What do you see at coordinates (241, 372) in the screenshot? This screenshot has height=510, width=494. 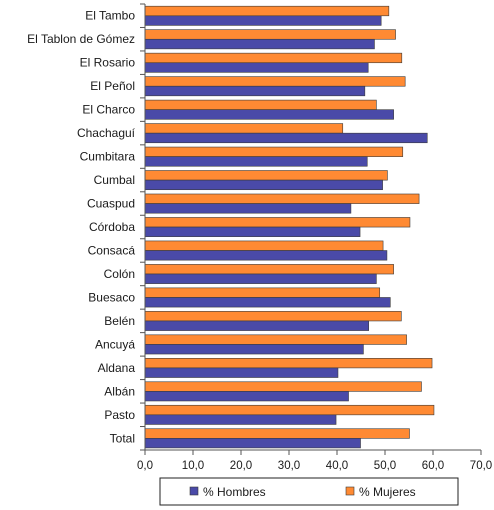 I see `bar-hombres-aldana` at bounding box center [241, 372].